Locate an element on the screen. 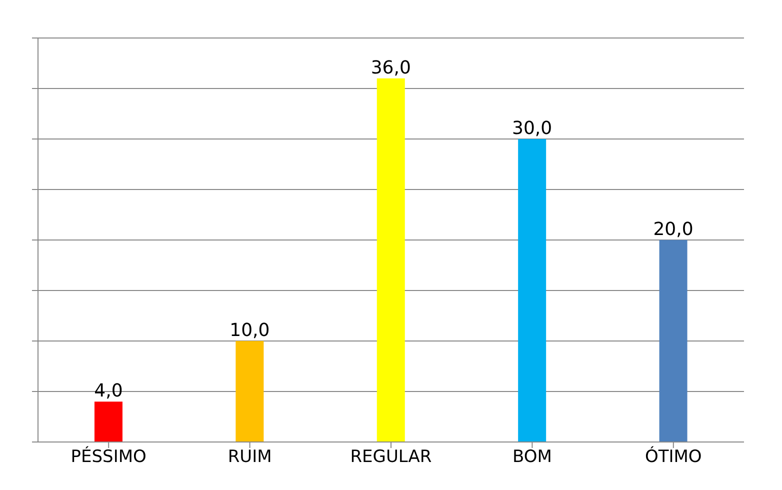 The image size is (782, 490). x-tick-label: ÓTIMO is located at coordinates (673, 457).